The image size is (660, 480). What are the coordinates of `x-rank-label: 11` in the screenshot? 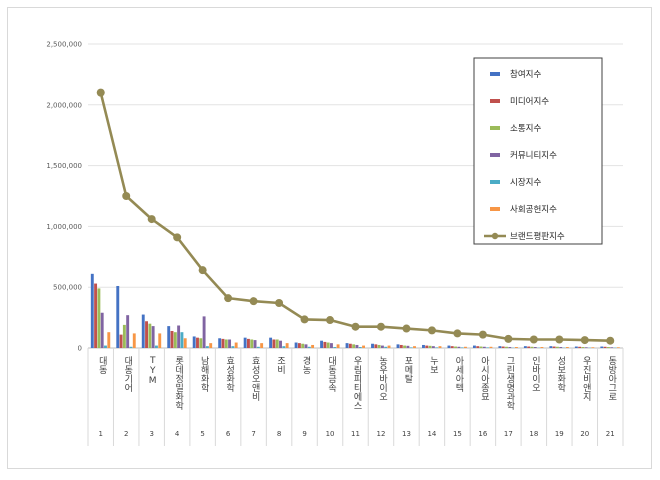 It's located at (355, 434).